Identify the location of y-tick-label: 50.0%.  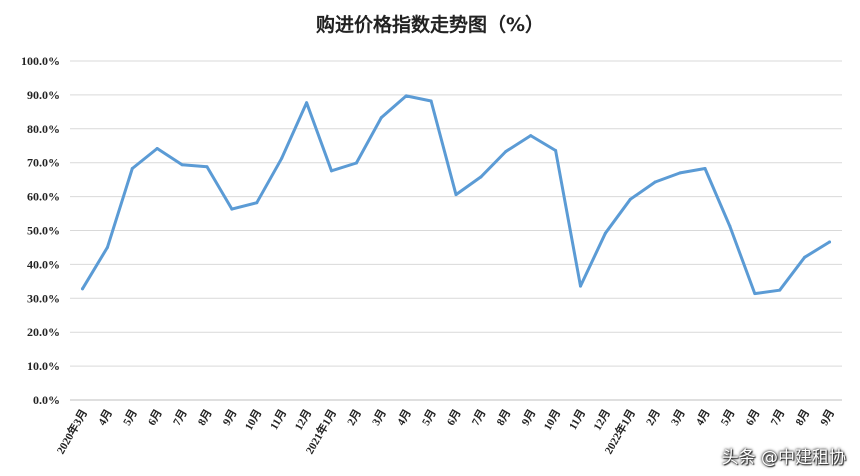
(43, 231).